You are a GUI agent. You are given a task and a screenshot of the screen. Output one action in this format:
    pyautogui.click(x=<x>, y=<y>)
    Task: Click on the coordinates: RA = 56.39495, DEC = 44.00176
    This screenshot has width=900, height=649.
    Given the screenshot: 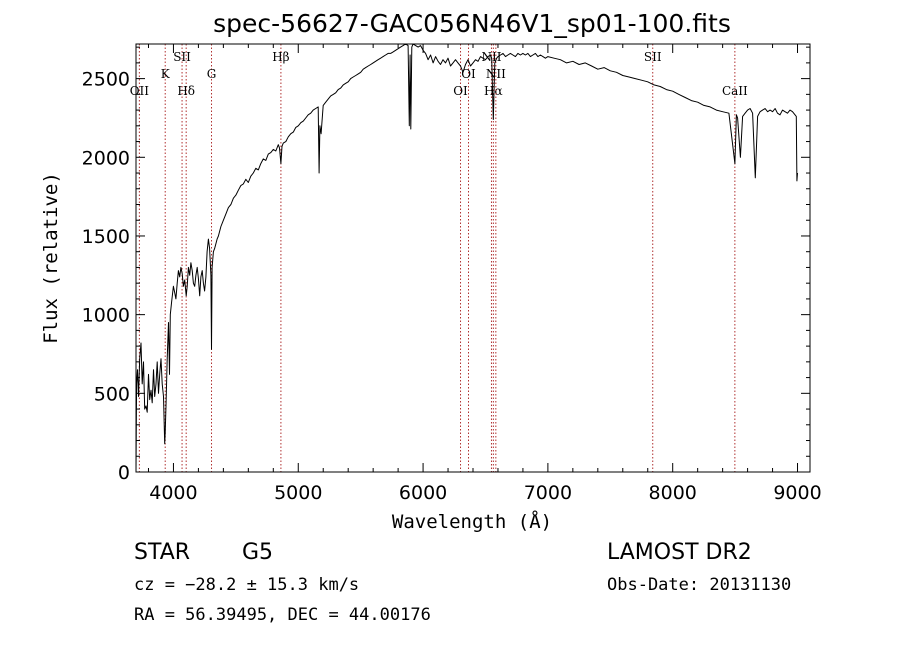 What is the action you would take?
    pyautogui.click(x=282, y=615)
    